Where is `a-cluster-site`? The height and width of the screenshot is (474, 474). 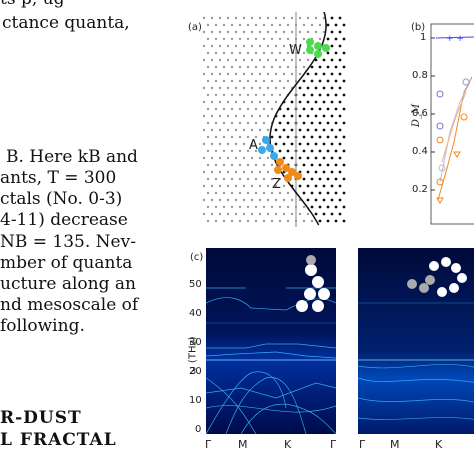 a-cluster-site is located at coordinates (274, 156).